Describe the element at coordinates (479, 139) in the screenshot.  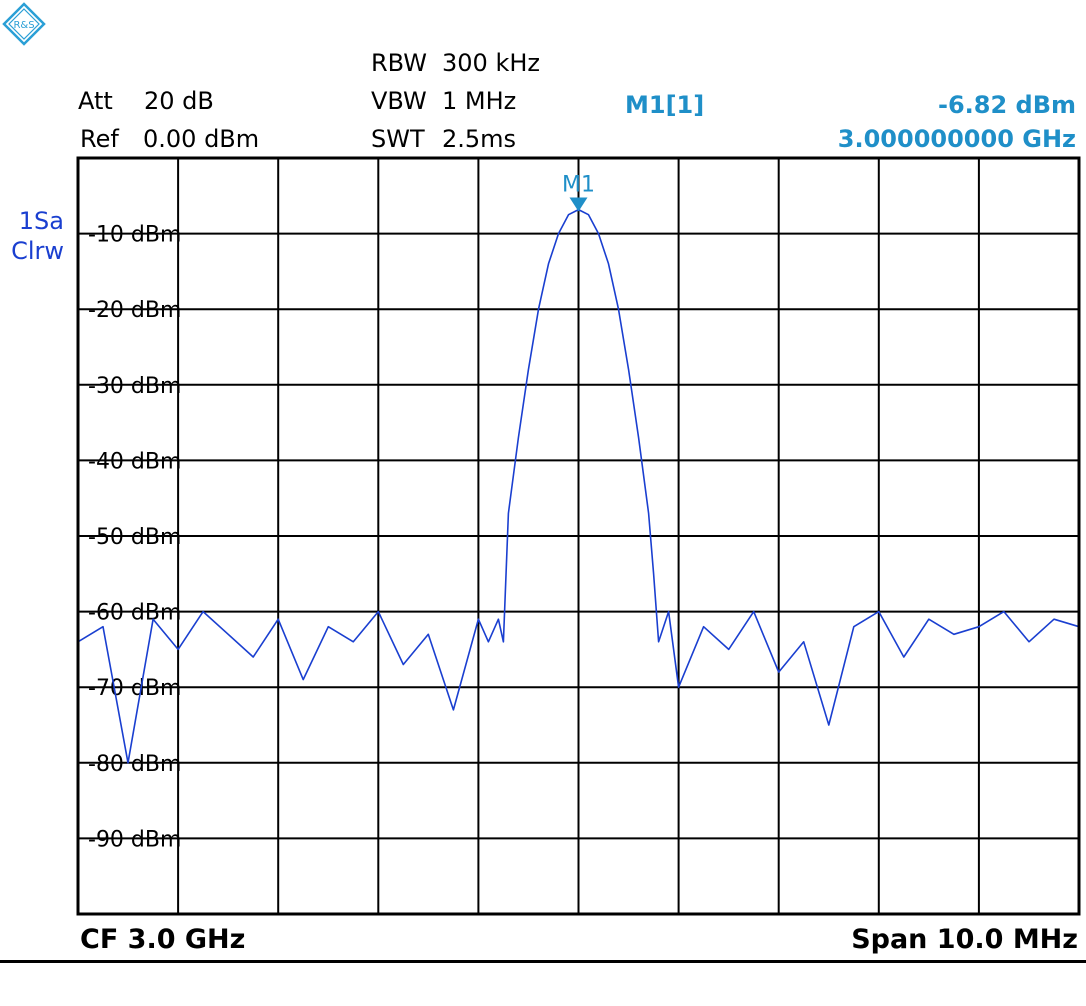
I see `swt-value: 2.5ms` at that location.